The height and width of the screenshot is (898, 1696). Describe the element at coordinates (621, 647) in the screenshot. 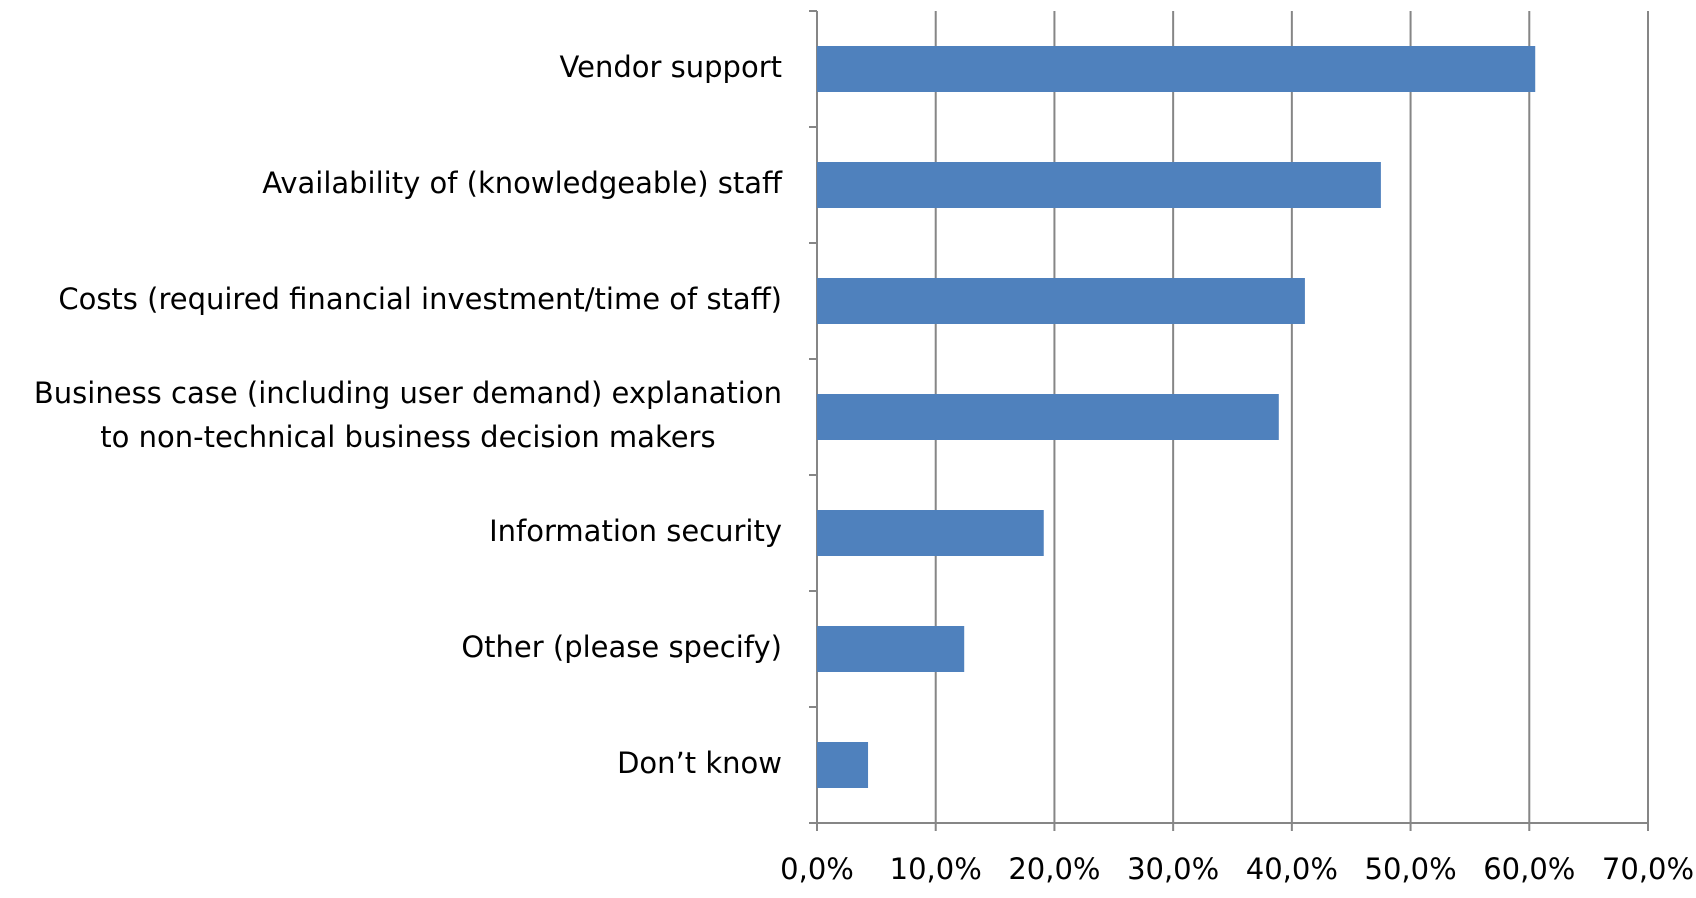

I see `y-tick-label: Other (please specify)` at that location.